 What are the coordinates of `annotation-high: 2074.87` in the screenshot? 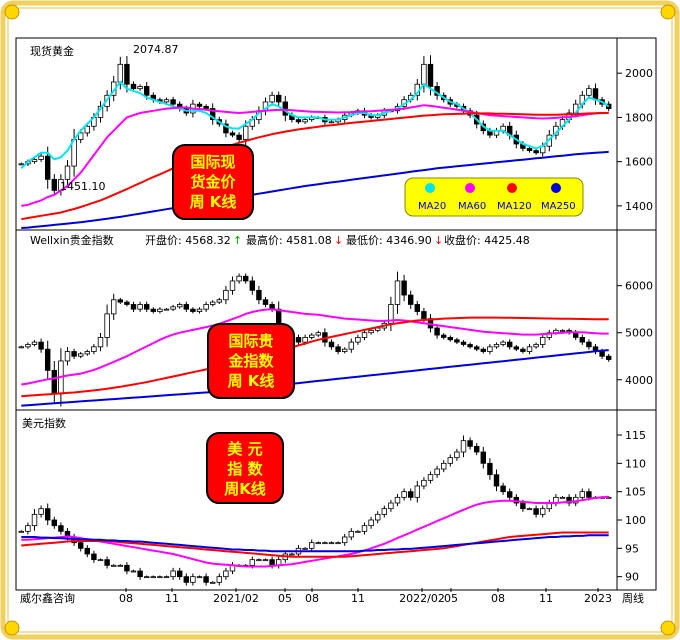 It's located at (156, 49).